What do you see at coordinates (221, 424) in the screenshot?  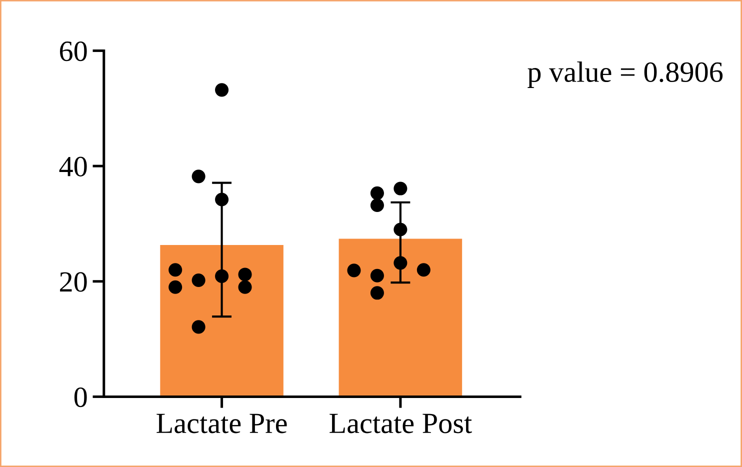 I see `x-tick-label: Lactate Pre` at bounding box center [221, 424].